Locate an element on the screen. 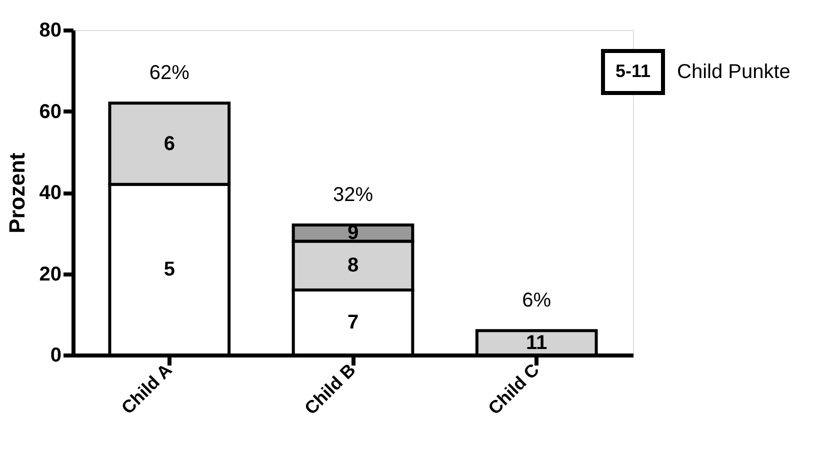  annotation: 5-11 is located at coordinates (633, 71).